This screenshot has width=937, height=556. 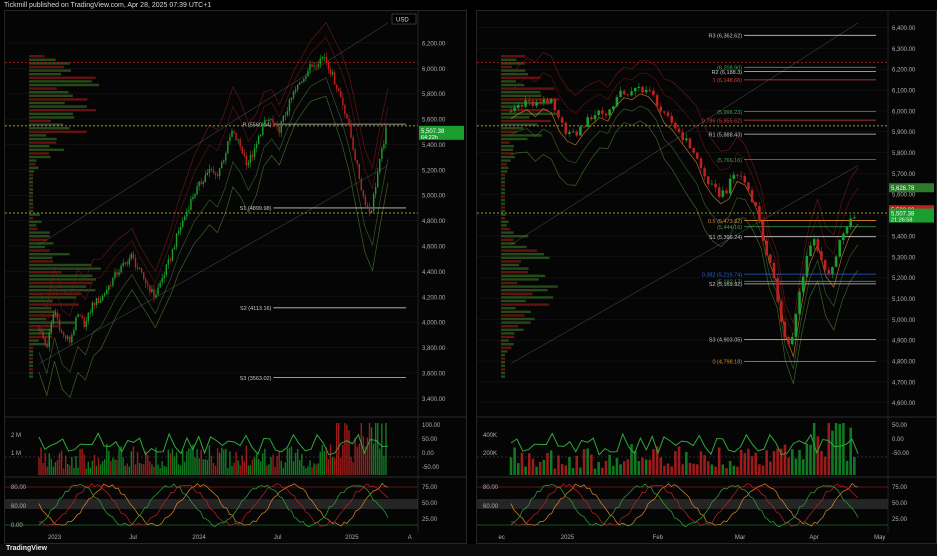 What do you see at coordinates (27, 548) in the screenshot?
I see `tradingview-logo: TradingView` at bounding box center [27, 548].